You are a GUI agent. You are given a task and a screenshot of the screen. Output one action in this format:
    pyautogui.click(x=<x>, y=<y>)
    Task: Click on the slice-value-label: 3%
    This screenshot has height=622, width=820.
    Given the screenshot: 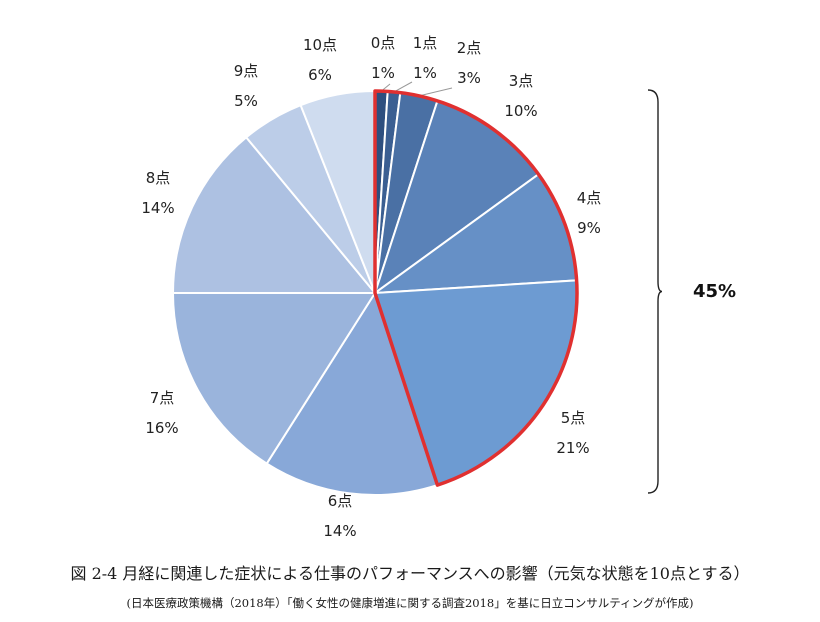 What is the action you would take?
    pyautogui.click(x=469, y=78)
    